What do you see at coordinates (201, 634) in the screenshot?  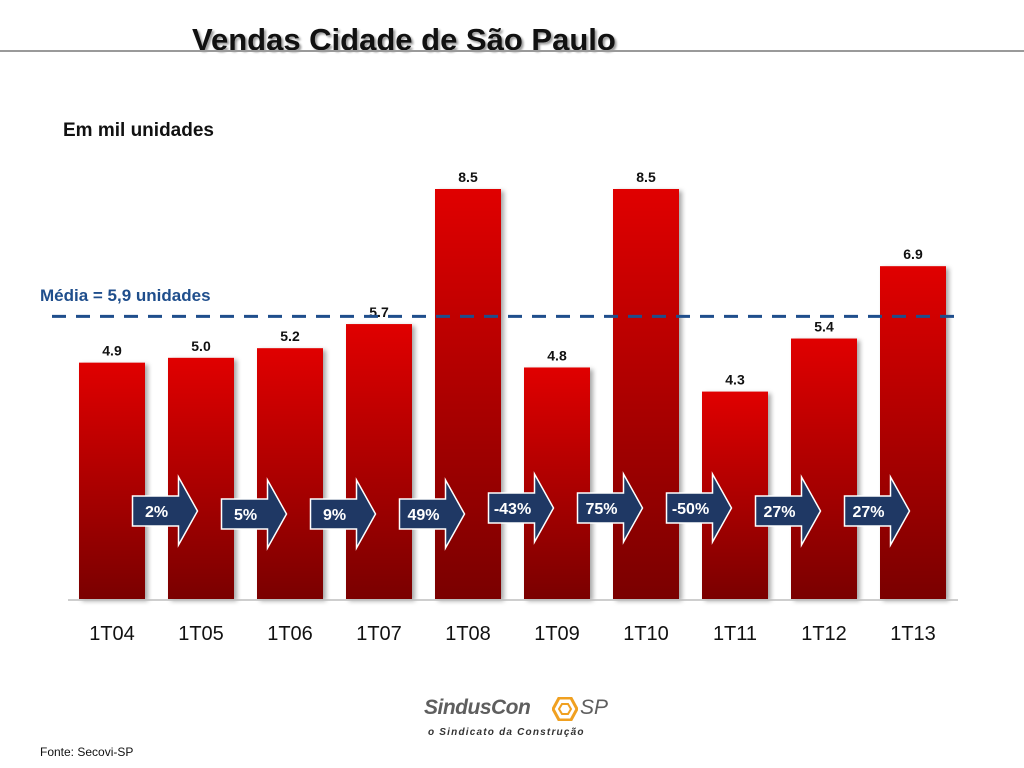 I see `x-tick-1T05: 1T05` at bounding box center [201, 634].